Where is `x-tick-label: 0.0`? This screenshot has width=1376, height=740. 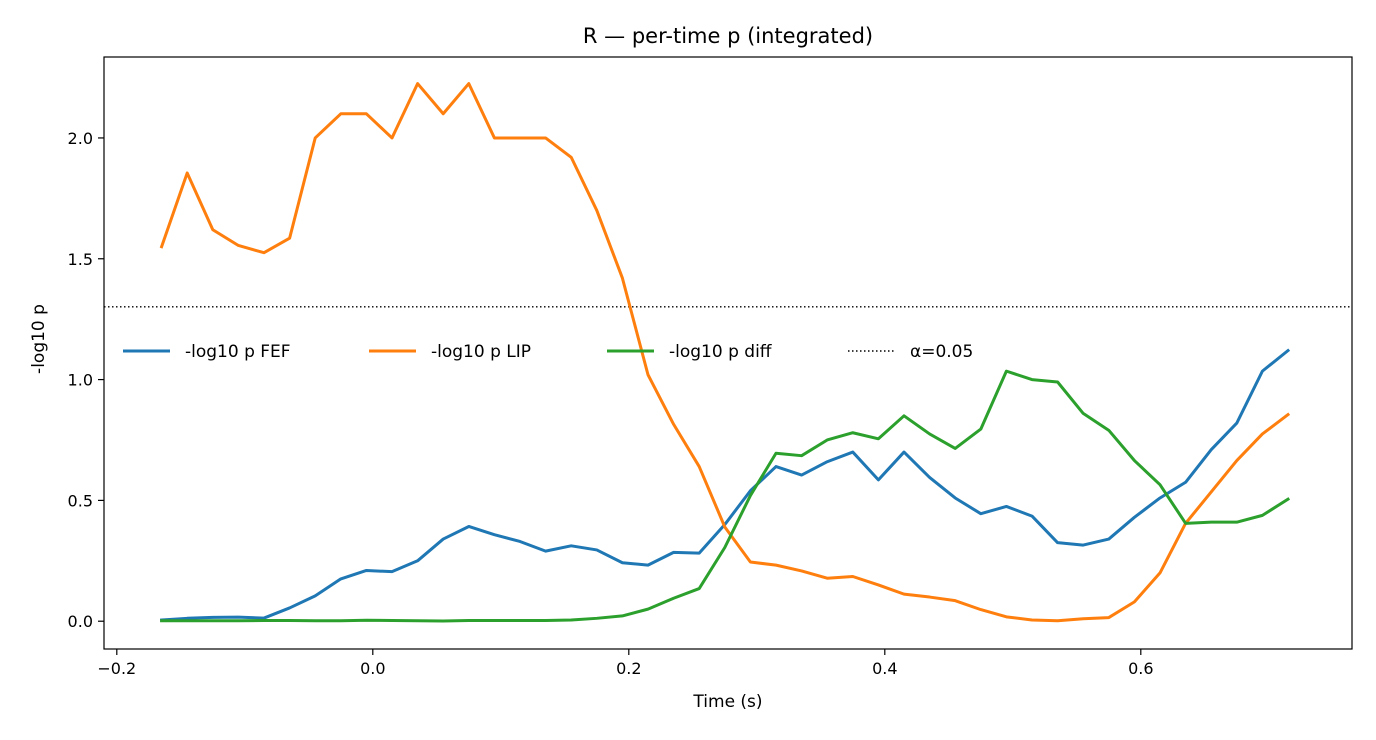 x-tick-label: 0.0 is located at coordinates (372, 668).